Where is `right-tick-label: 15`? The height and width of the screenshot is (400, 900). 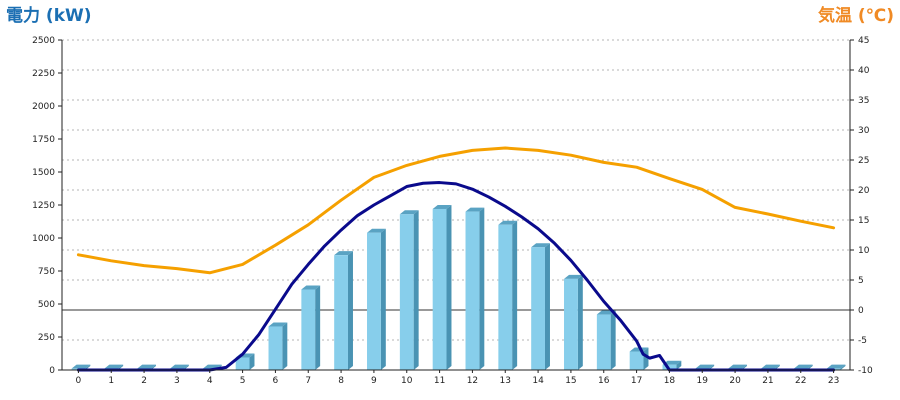 right-tick-label: 15 is located at coordinates (863, 221).